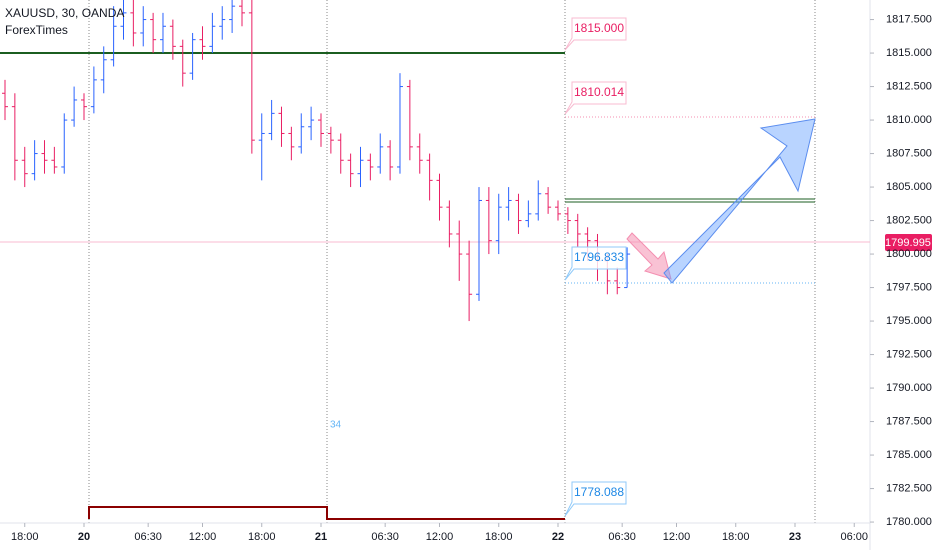 The height and width of the screenshot is (550, 932). I want to click on x-tick-label: 23, so click(795, 537).